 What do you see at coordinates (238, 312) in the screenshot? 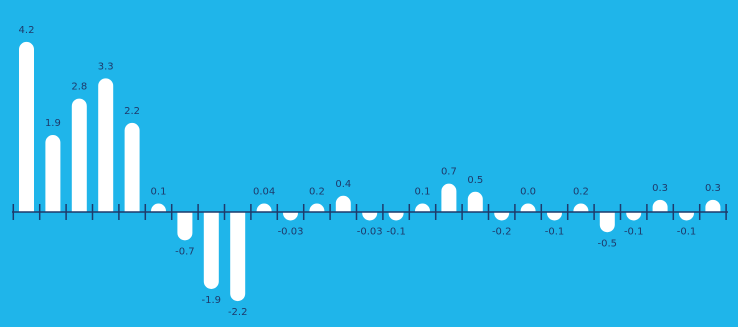
I see `value-label-9: -2.2` at bounding box center [238, 312].